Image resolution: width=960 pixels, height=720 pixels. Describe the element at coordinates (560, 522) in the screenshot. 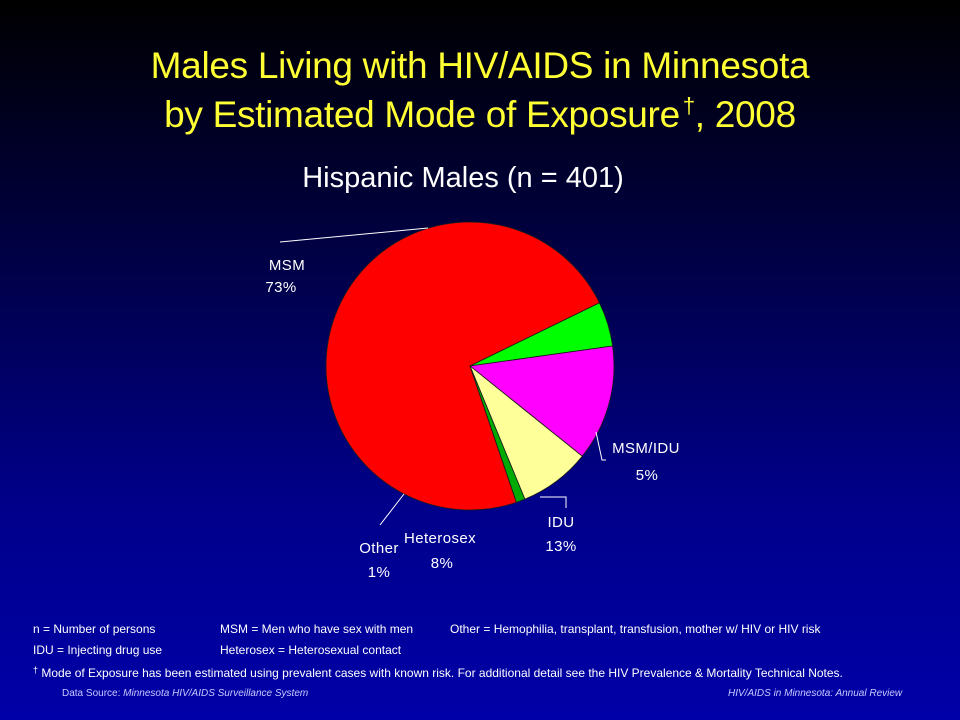

I see `slice-label-idu: IDU` at that location.